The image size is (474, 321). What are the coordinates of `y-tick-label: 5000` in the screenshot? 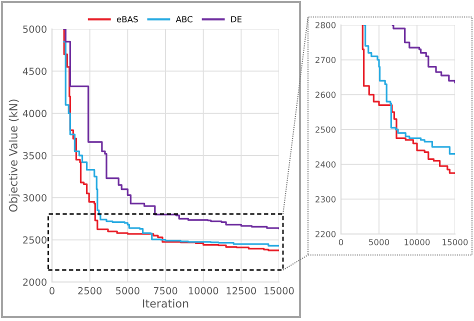 It's located at (34, 29).